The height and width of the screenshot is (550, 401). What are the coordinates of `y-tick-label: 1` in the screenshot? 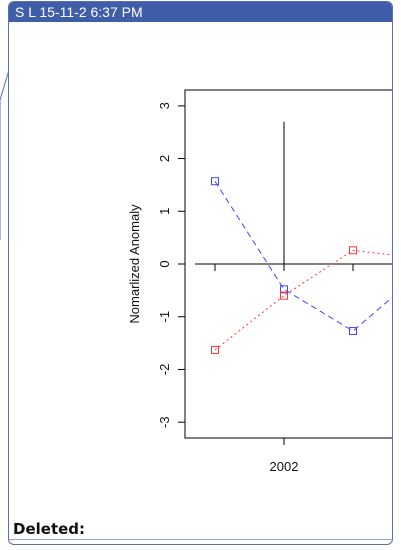 It's located at (164, 211).